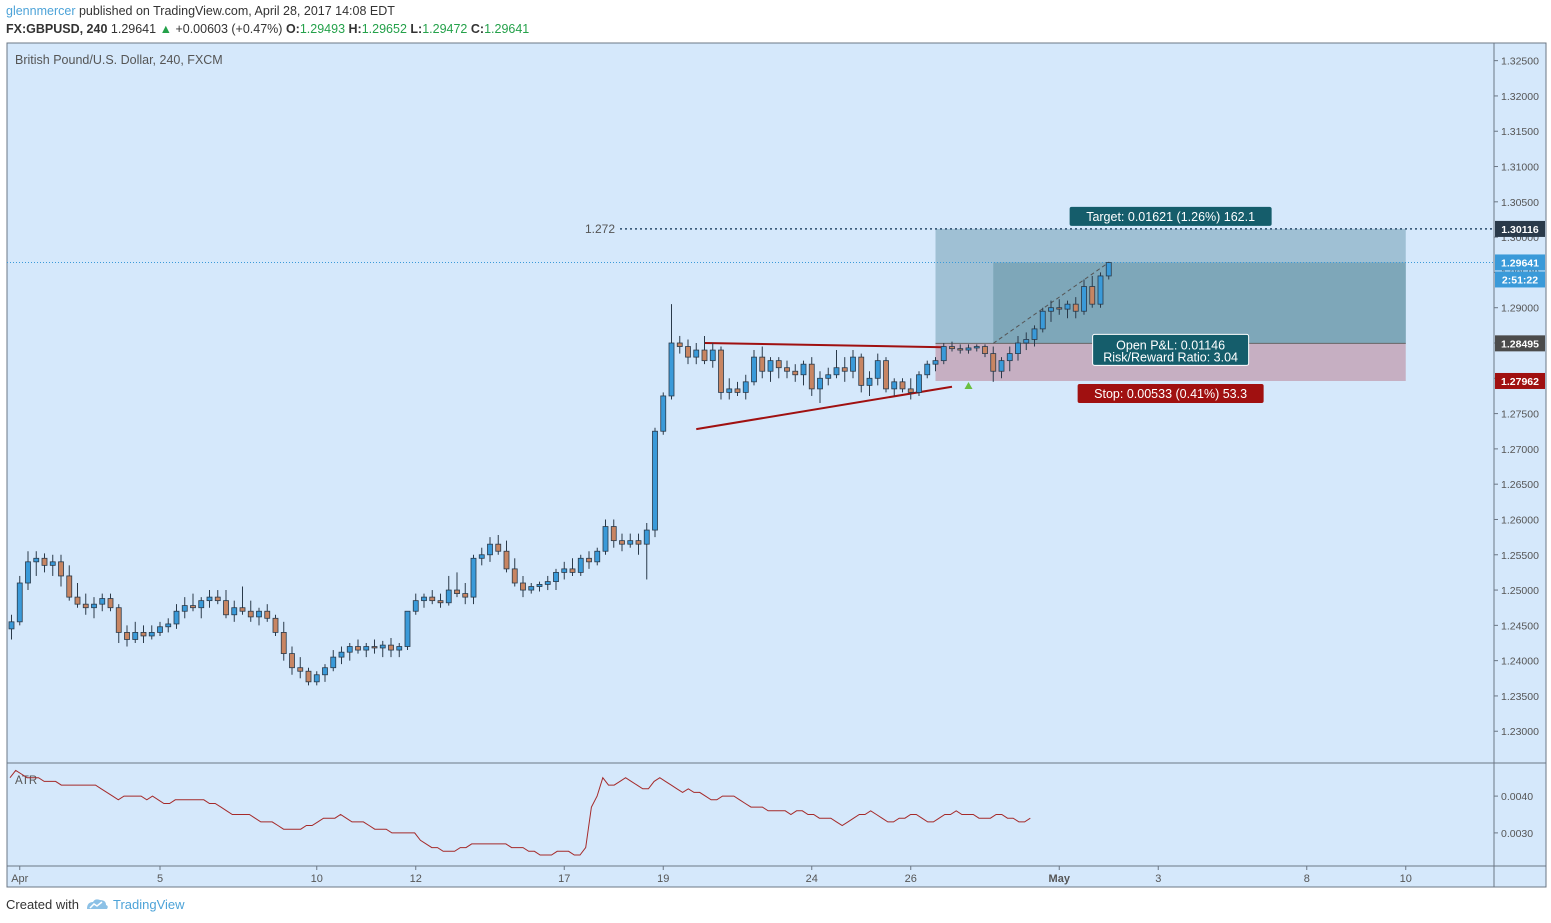 The width and height of the screenshot is (1551, 923). What do you see at coordinates (1520, 380) in the screenshot?
I see `stop-price-badge-box` at bounding box center [1520, 380].